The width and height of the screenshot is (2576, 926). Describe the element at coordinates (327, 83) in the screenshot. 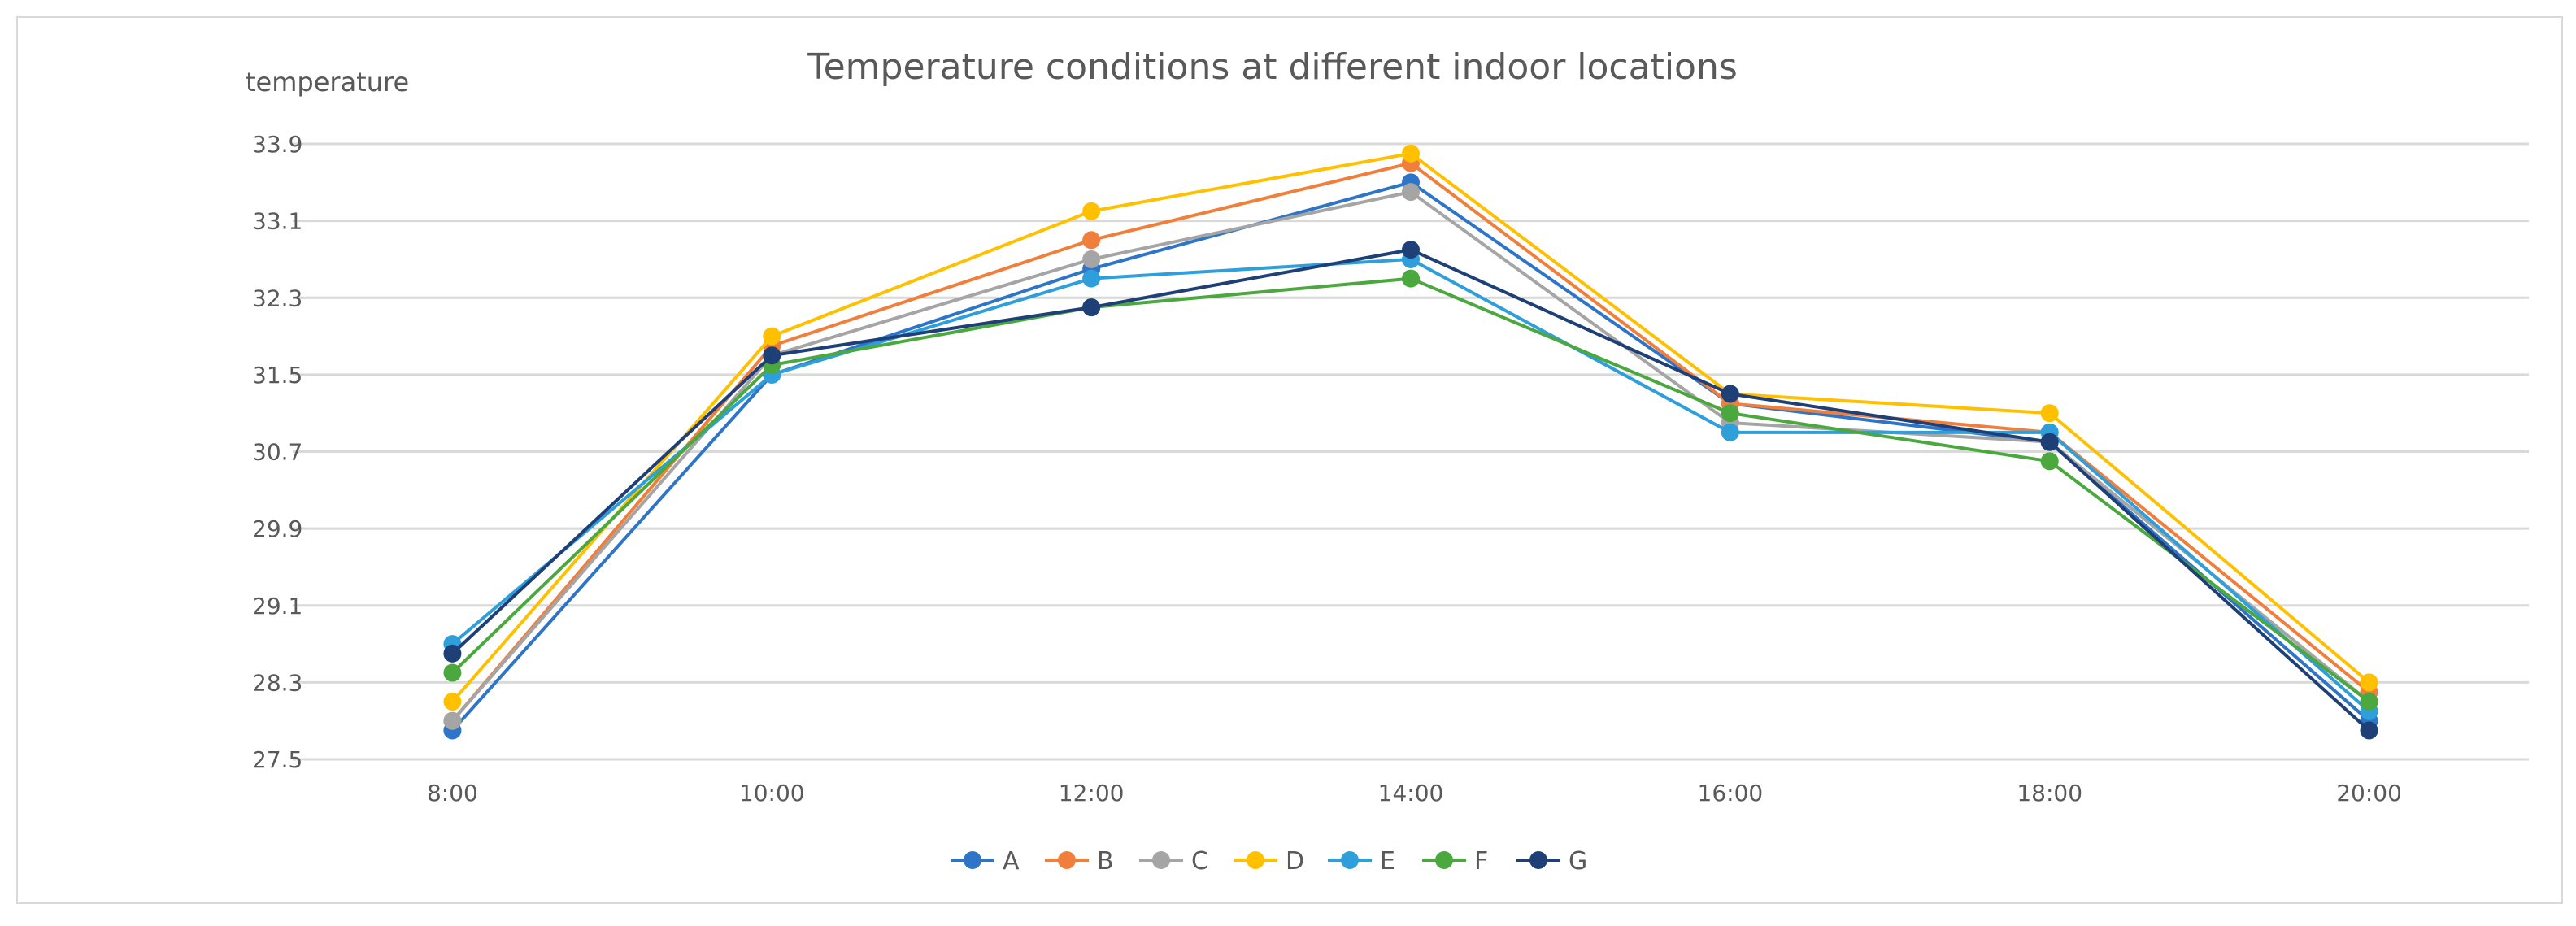

I see `y-axis-label: temperature` at that location.